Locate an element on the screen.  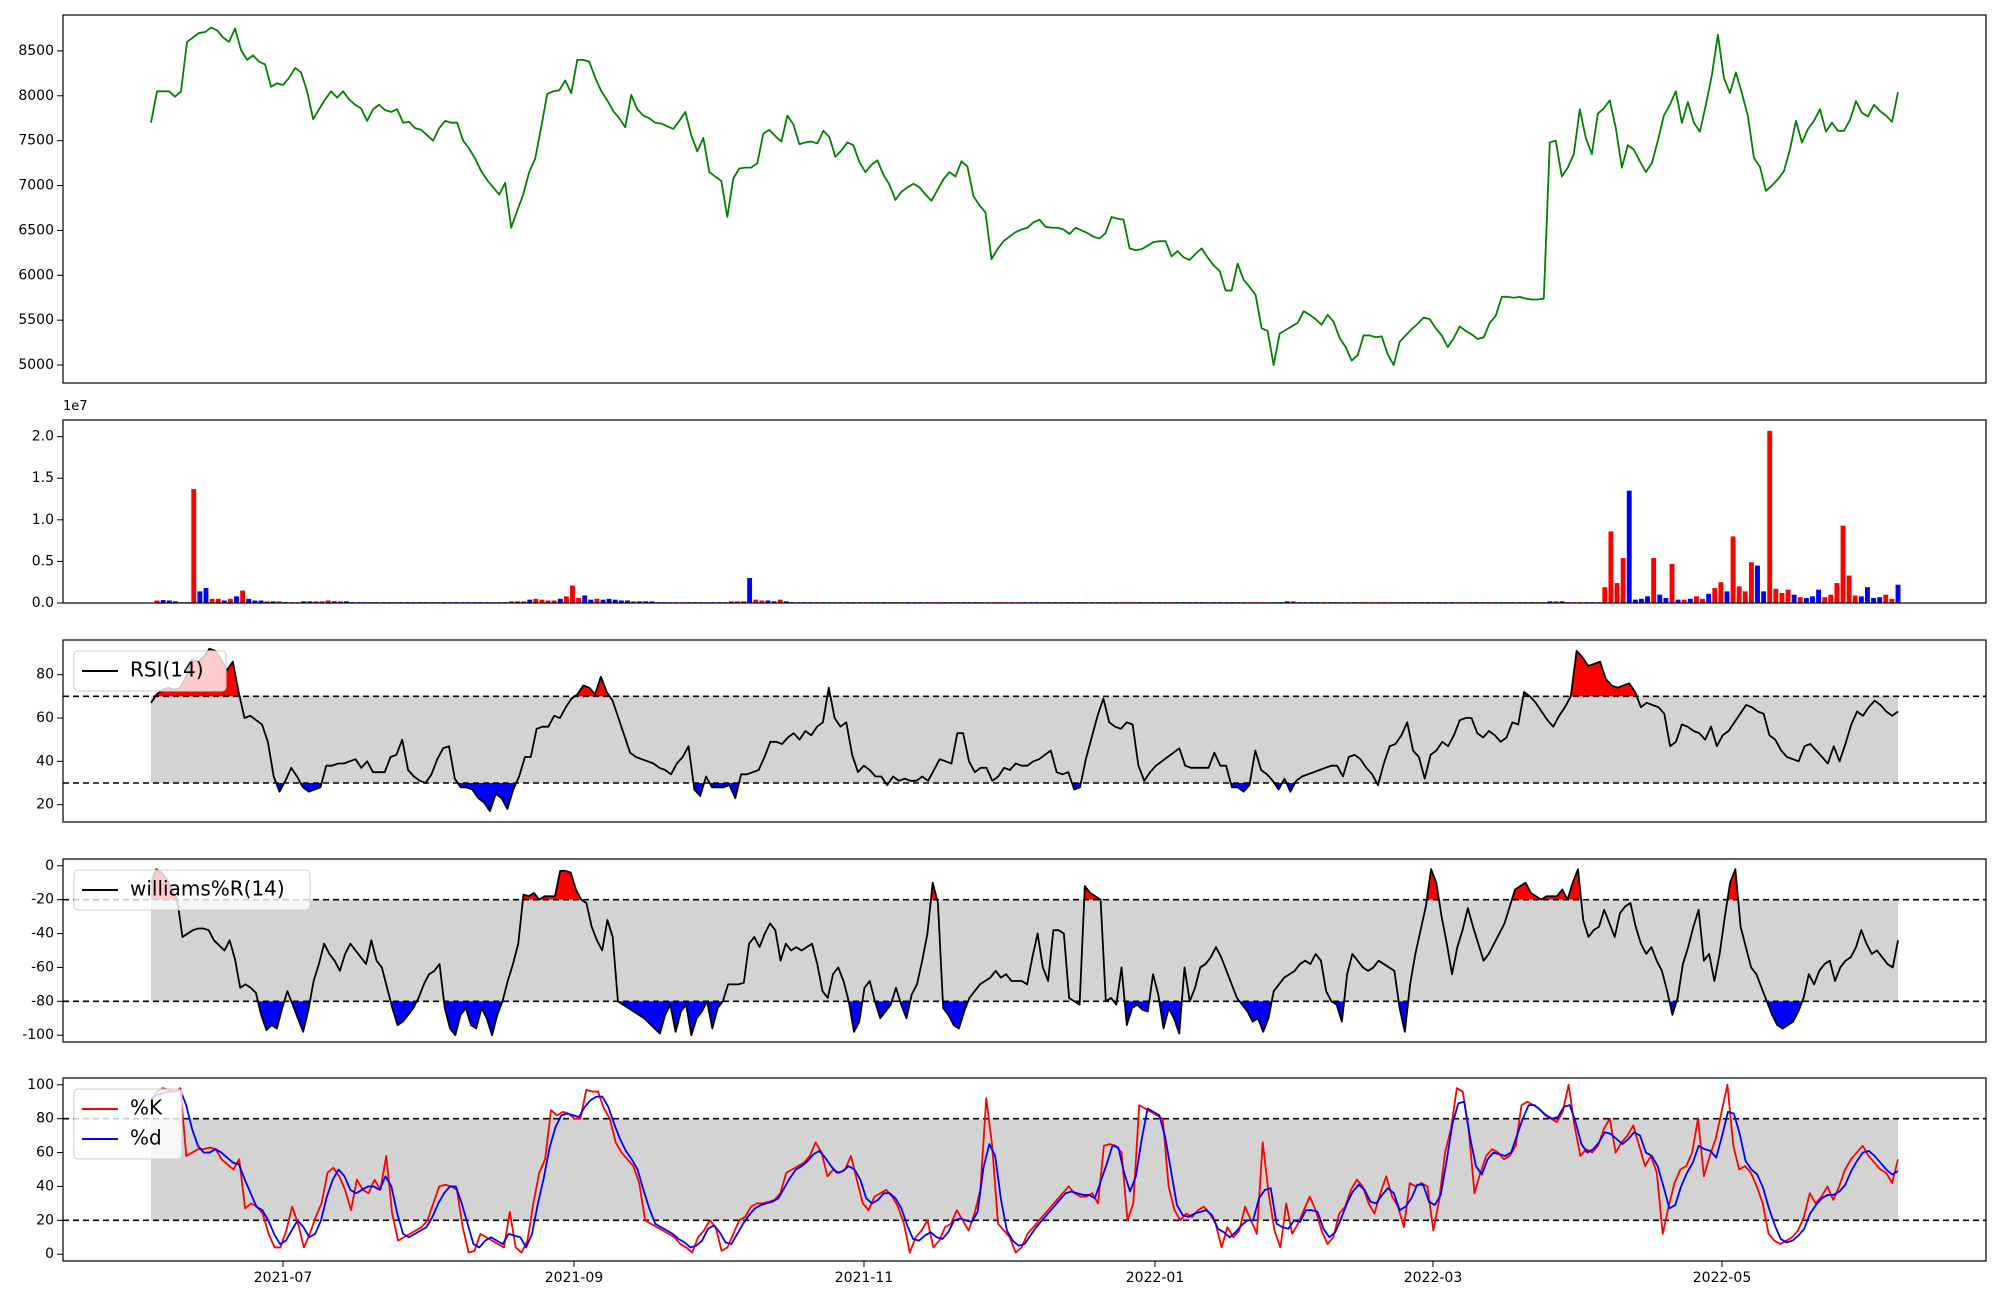
y-tick-label: 0.0 is located at coordinates (43, 603).